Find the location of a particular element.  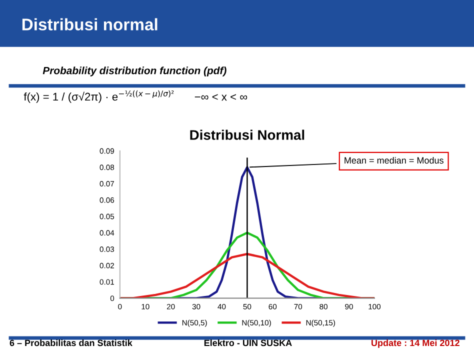

text: 6 – Probabilitas dan Statistik is located at coordinates (71, 342).